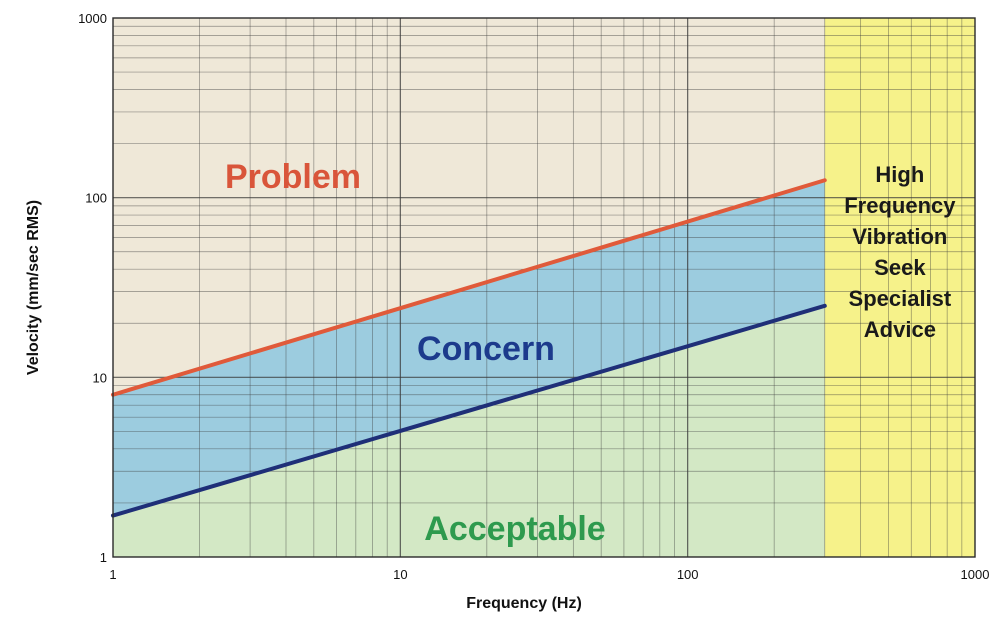 This screenshot has width=1004, height=617. I want to click on y-tick-label: 1, so click(103, 557).